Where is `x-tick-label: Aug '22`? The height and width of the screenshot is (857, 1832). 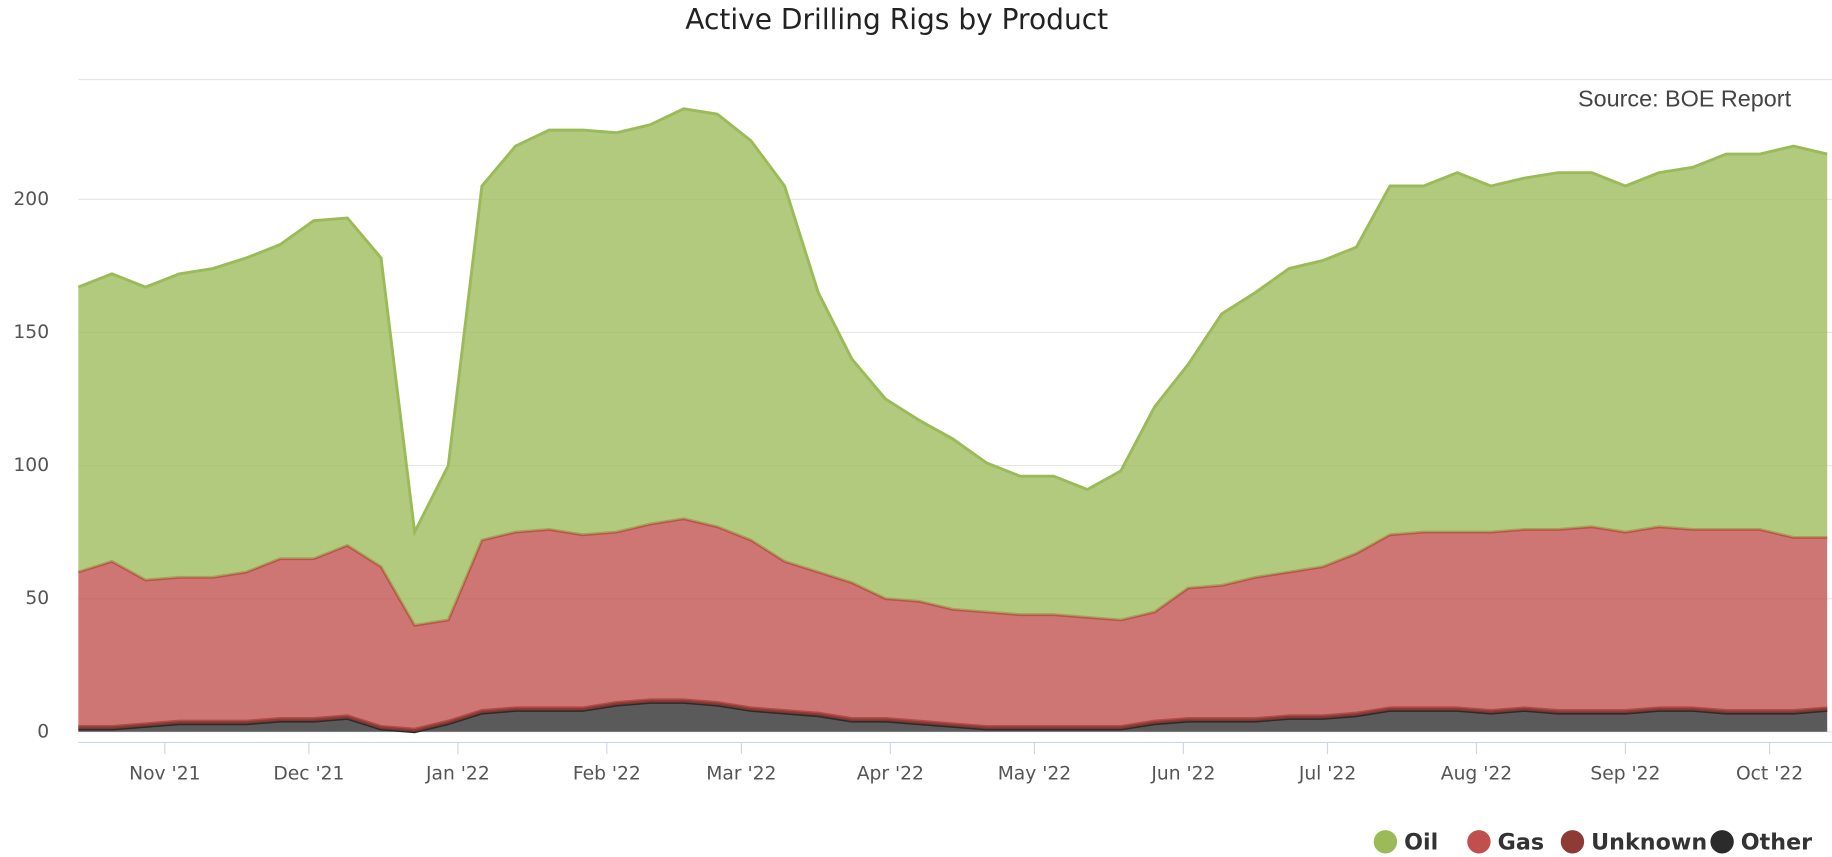 x-tick-label: Aug '22 is located at coordinates (1476, 773).